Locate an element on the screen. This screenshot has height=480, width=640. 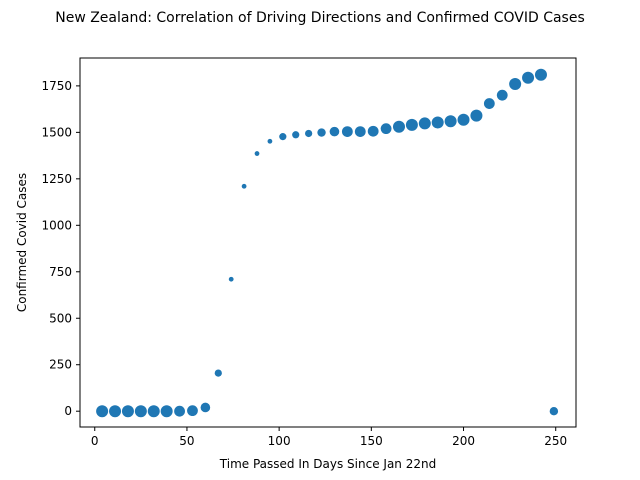
y-axis-ticks: 0 250 500 750 1000 1250 1500 1750 is located at coordinates (60, 248).